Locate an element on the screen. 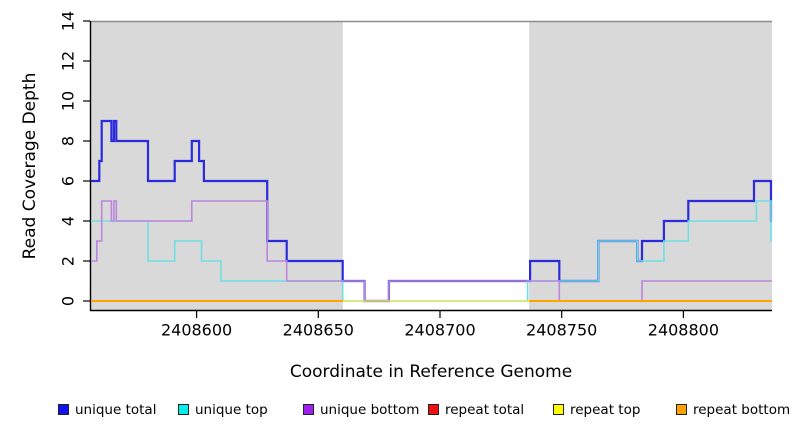 The width and height of the screenshot is (792, 432). legend-label: unique bottom is located at coordinates (370, 410).